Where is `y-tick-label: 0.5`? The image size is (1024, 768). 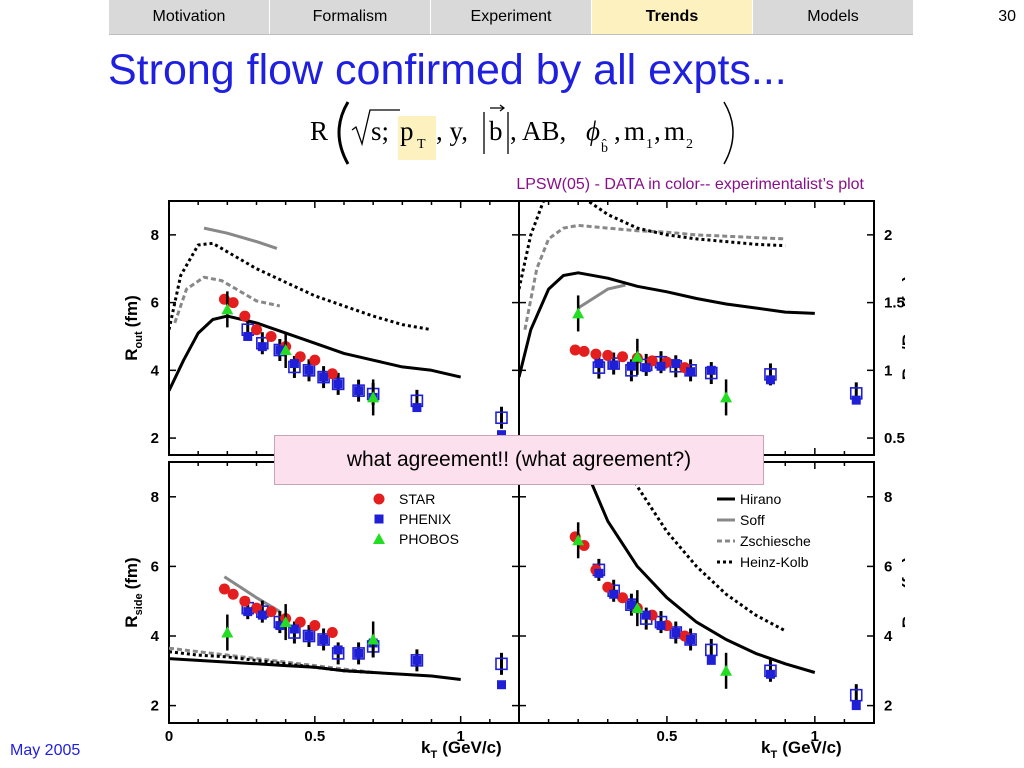
y-tick-label: 0.5 is located at coordinates (894, 438).